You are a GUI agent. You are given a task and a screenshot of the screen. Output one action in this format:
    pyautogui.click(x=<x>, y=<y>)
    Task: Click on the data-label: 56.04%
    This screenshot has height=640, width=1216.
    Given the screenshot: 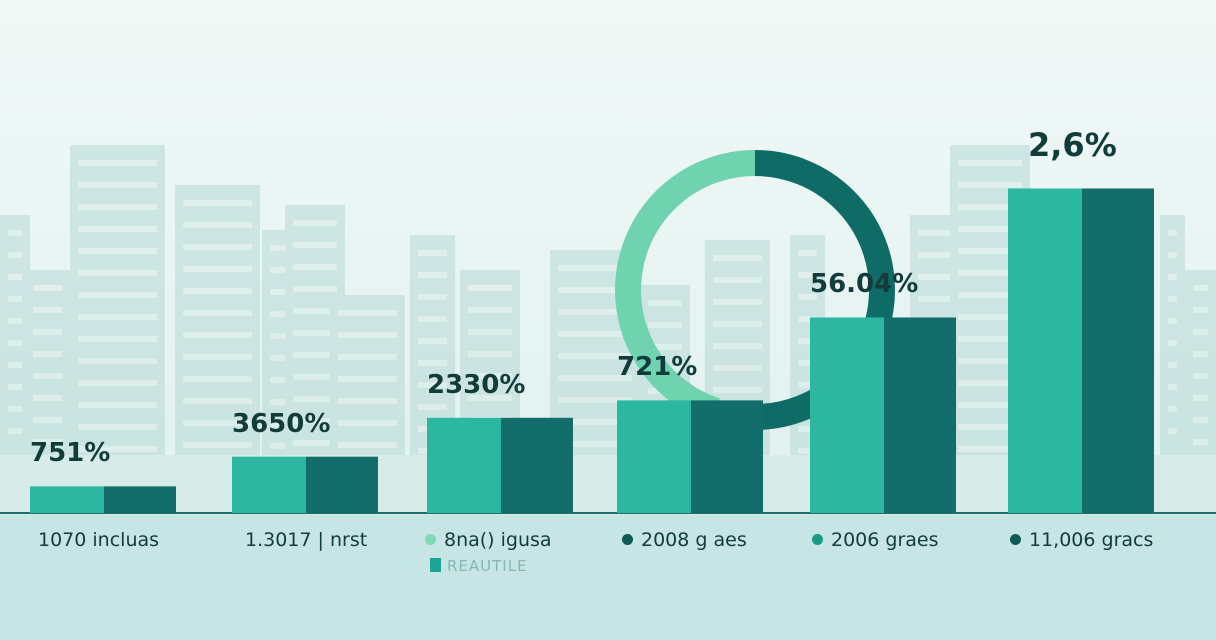 What is the action you would take?
    pyautogui.click(x=864, y=284)
    